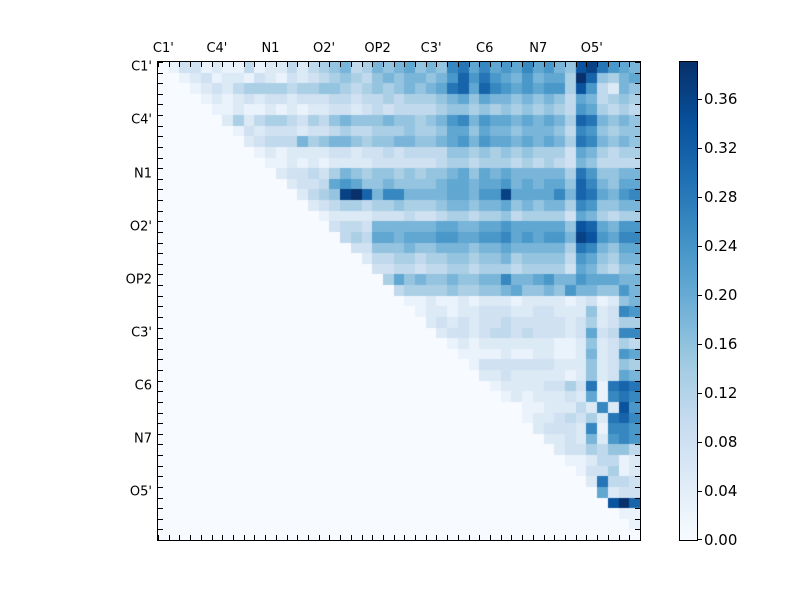 Image resolution: width=800 pixels, height=600 pixels. I want to click on x-tick-label: C4', so click(217, 48).